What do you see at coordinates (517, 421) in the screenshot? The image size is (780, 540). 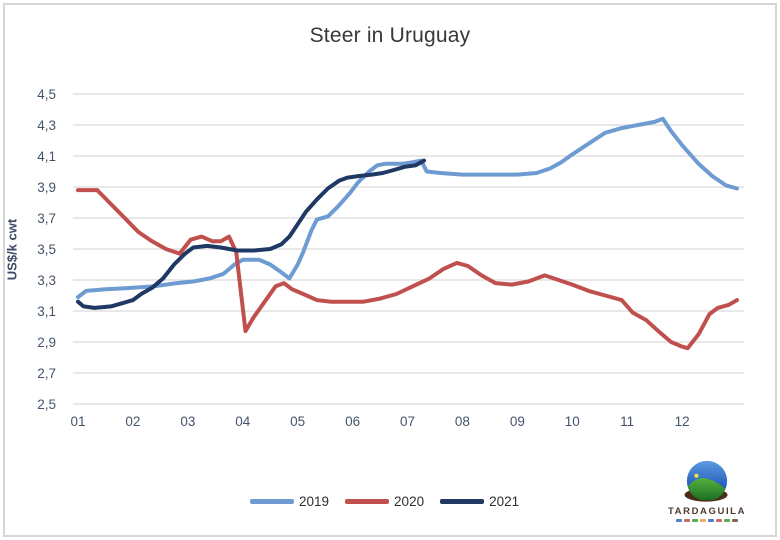 I see `x-tick-label-09: 09` at bounding box center [517, 421].